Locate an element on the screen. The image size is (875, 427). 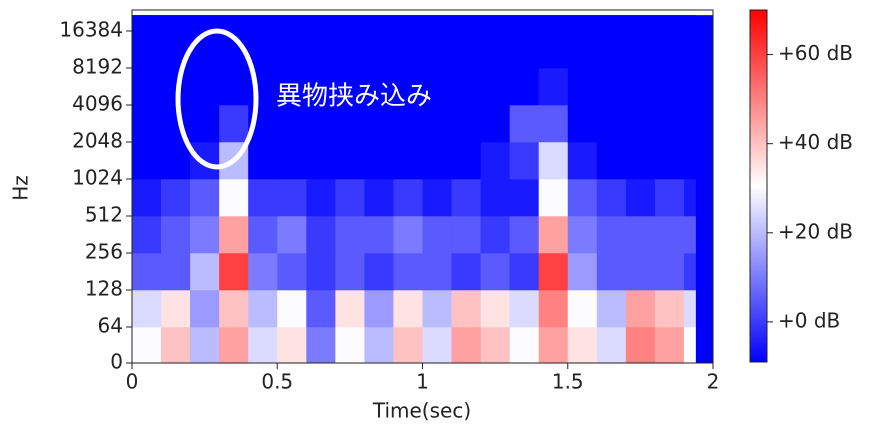
x-tick-label: 0 is located at coordinates (132, 382).